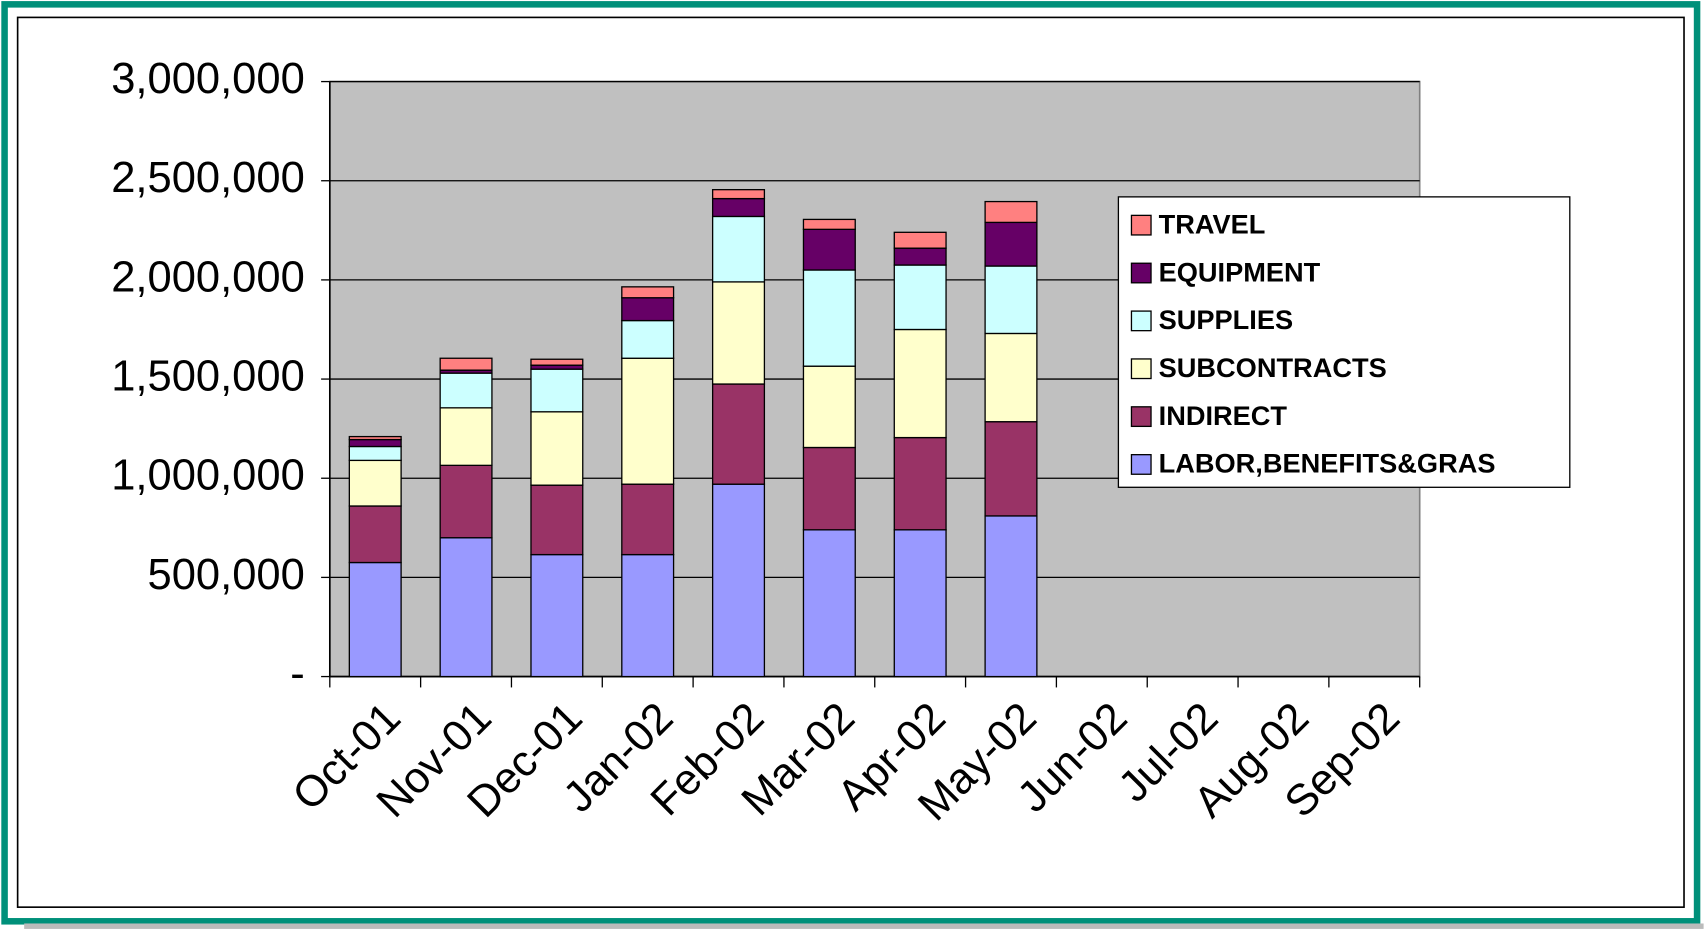  Describe the element at coordinates (1226, 319) in the screenshot. I see `legend-label: SUPPLIES` at that location.